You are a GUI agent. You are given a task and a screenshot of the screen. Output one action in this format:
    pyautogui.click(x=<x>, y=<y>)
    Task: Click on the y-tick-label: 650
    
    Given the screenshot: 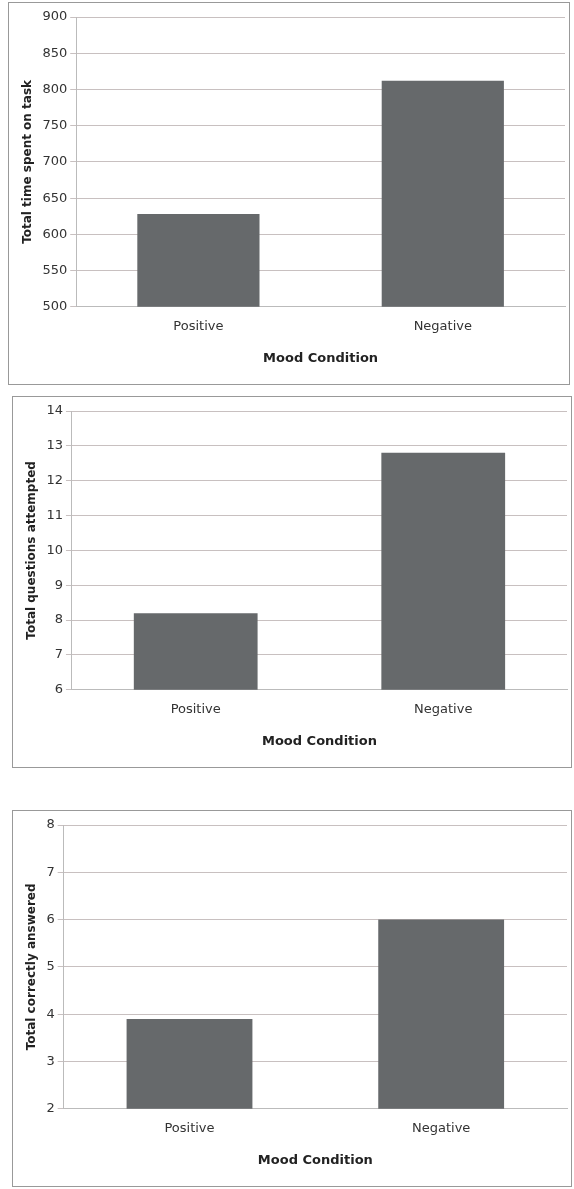 What is the action you would take?
    pyautogui.click(x=55, y=197)
    